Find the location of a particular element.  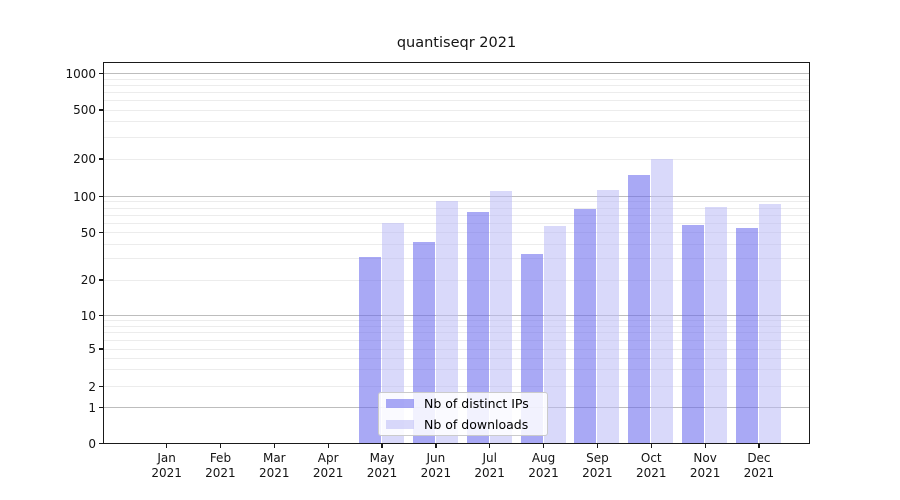

x-tick-month: Jun is located at coordinates (436, 458).